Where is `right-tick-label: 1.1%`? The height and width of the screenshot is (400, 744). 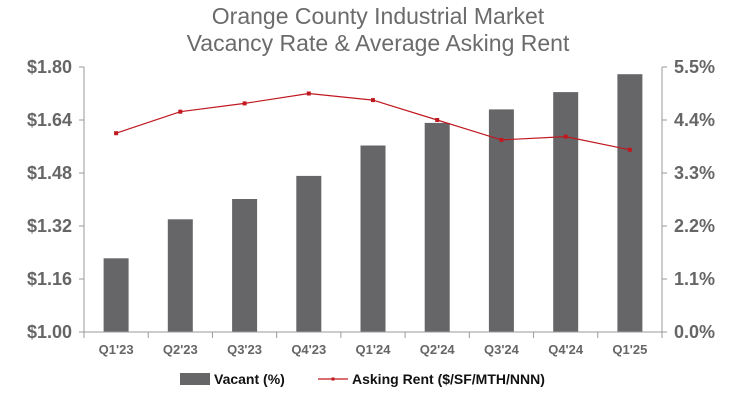
right-tick-label: 1.1% is located at coordinates (694, 279).